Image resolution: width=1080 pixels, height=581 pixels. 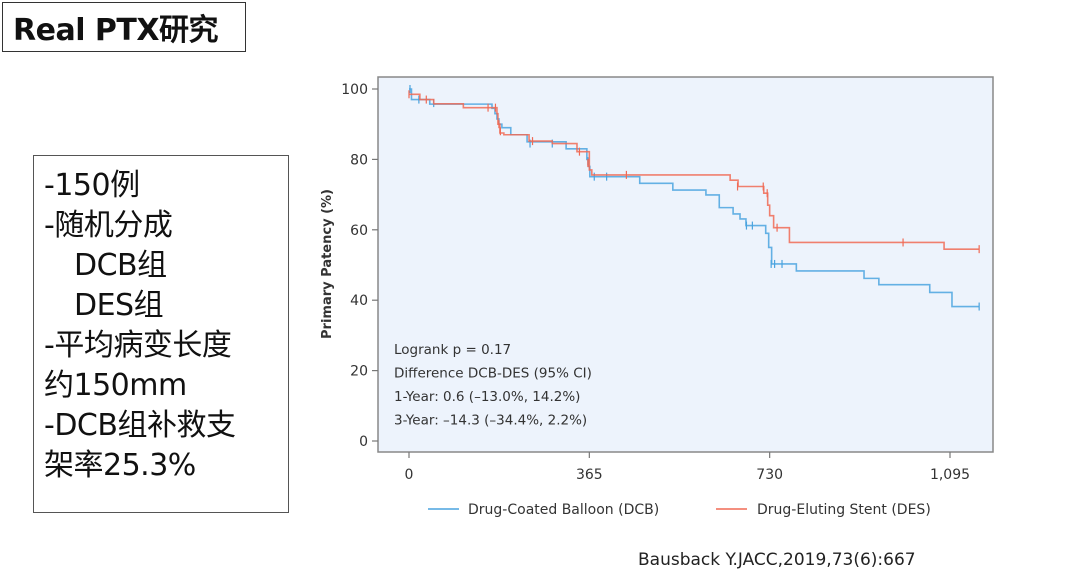 I want to click on summary-line: -DCB组补救支, so click(x=140, y=425).